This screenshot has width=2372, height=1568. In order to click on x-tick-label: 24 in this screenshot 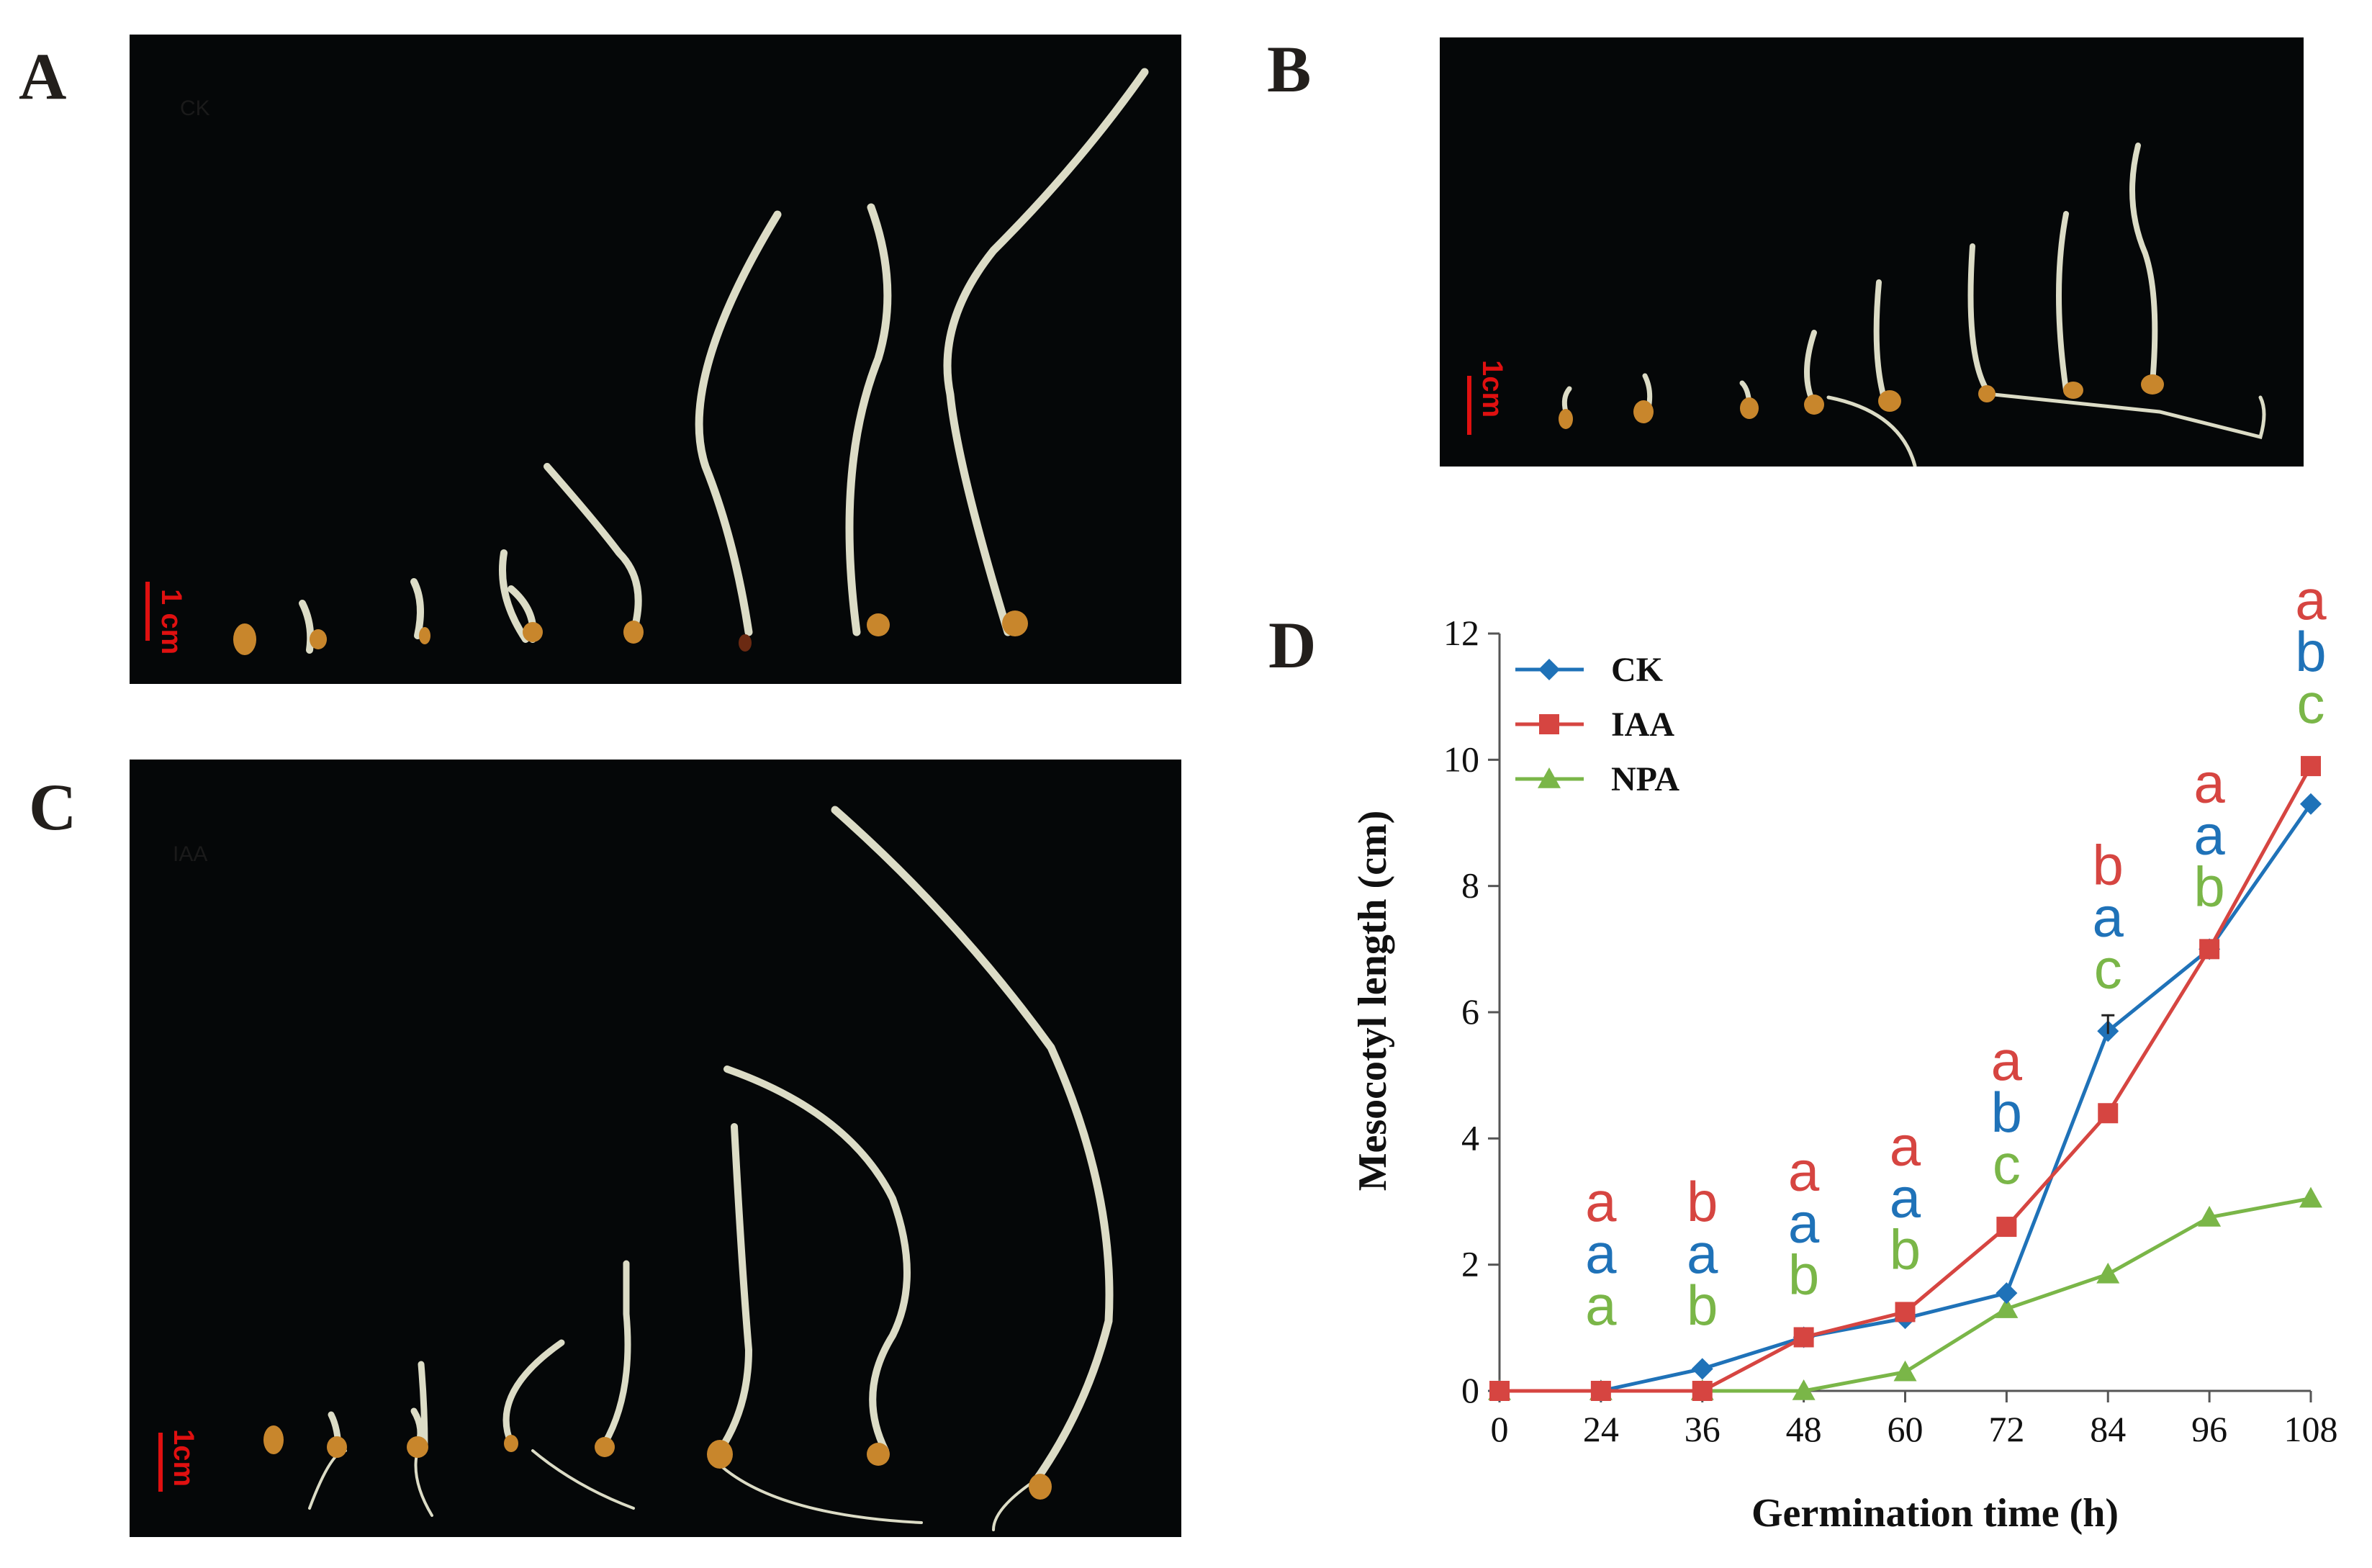, I will do `click(1601, 1429)`.